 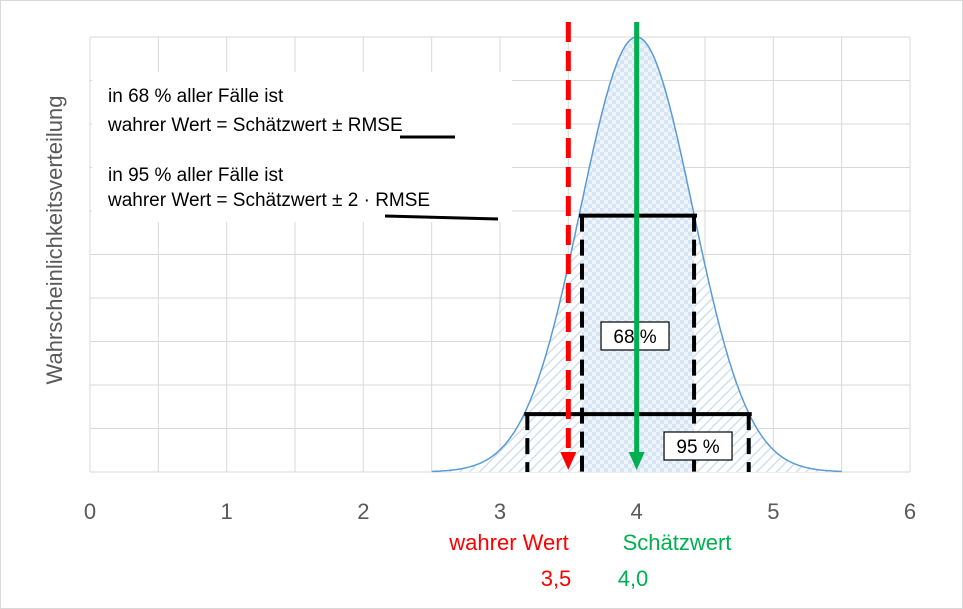 I want to click on x-tick-label: 3, so click(x=500, y=511).